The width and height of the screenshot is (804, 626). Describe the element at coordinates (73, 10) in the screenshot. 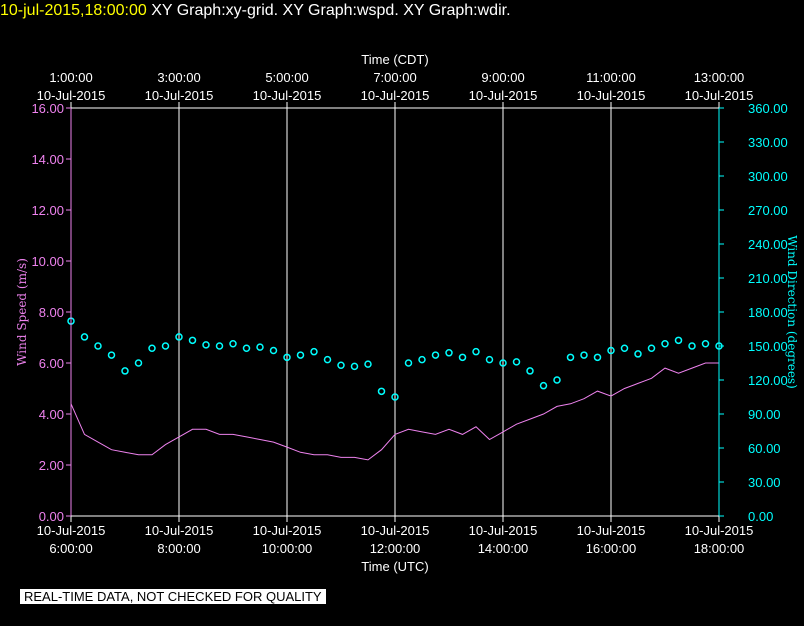

I see `header-timestamp: 10-jul-2015,18:00:00` at that location.